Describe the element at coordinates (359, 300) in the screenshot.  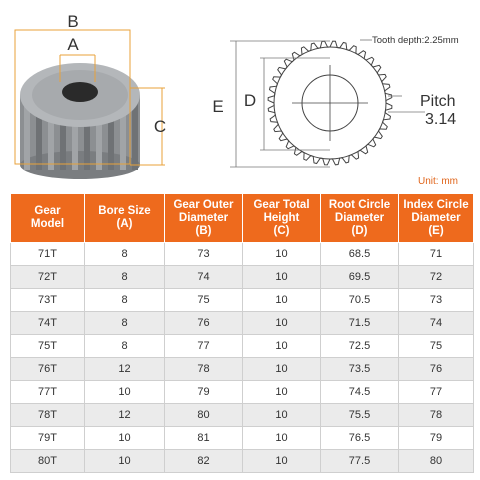
I see `table-cell: 70.5` at that location.